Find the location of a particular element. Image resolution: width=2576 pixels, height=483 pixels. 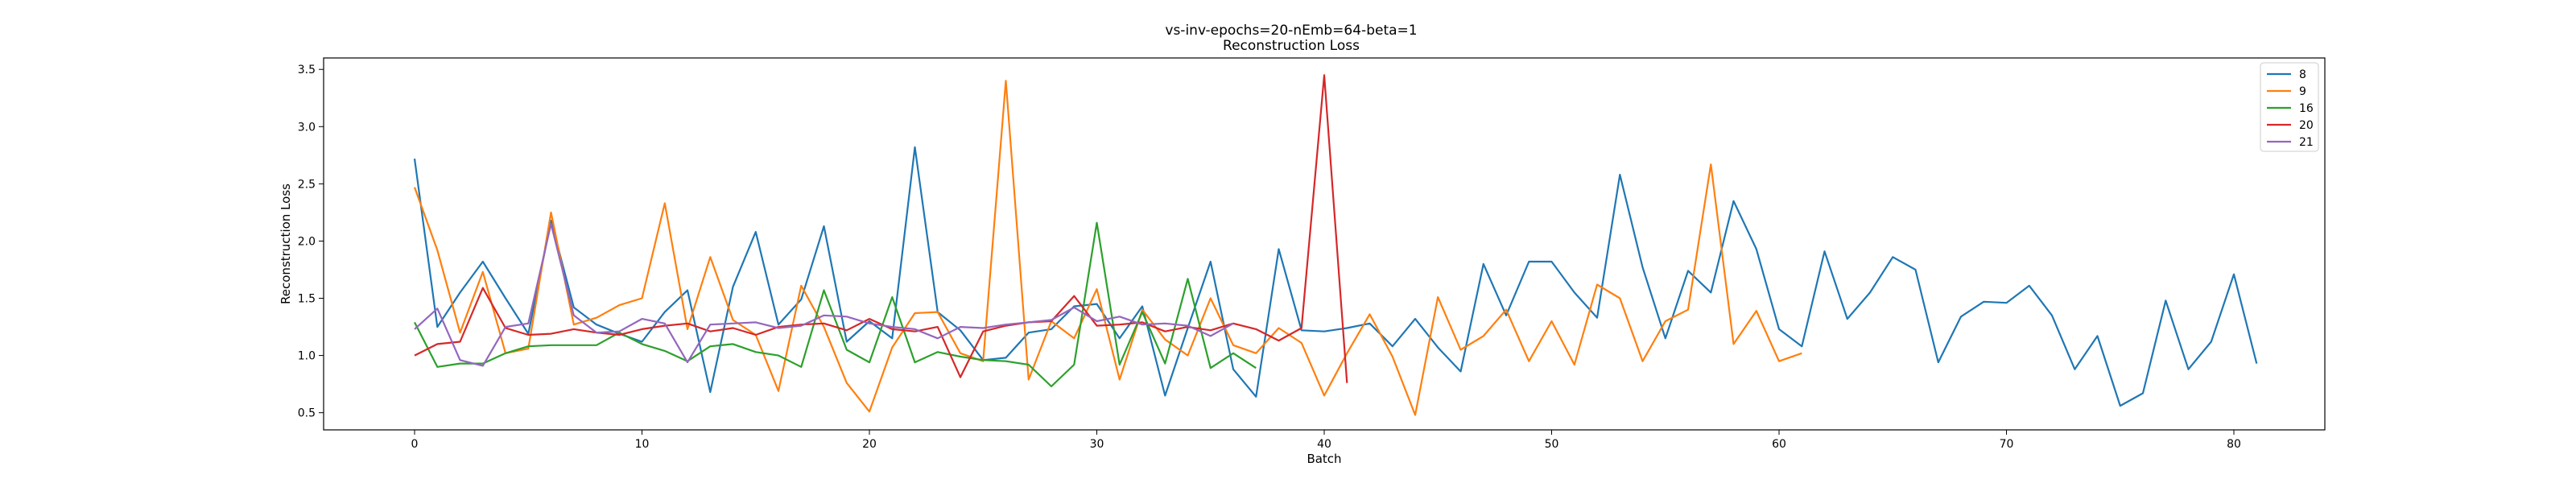

x-axis-label: Batch is located at coordinates (1324, 459).